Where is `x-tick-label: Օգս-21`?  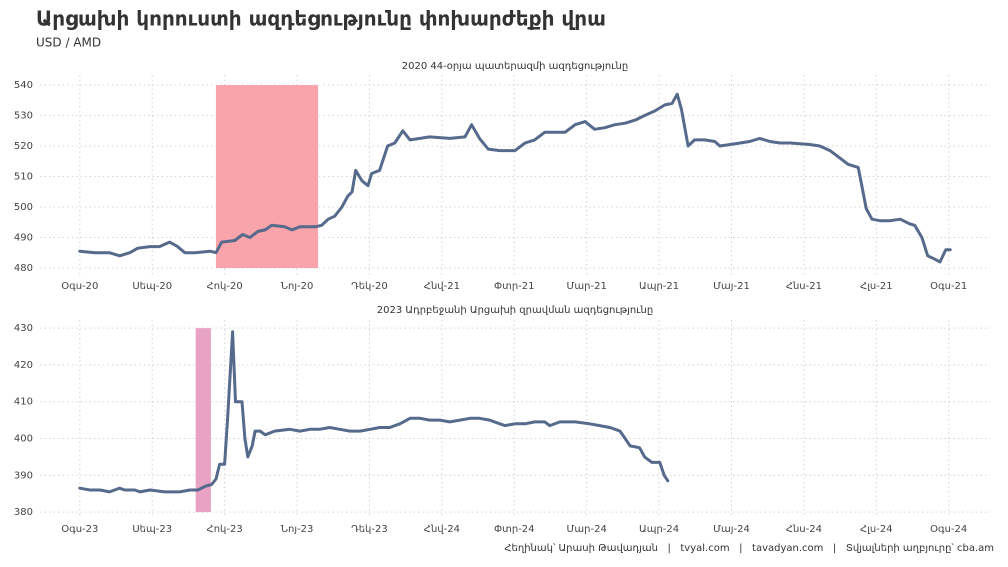
x-tick-label: Օգս-21 is located at coordinates (948, 286).